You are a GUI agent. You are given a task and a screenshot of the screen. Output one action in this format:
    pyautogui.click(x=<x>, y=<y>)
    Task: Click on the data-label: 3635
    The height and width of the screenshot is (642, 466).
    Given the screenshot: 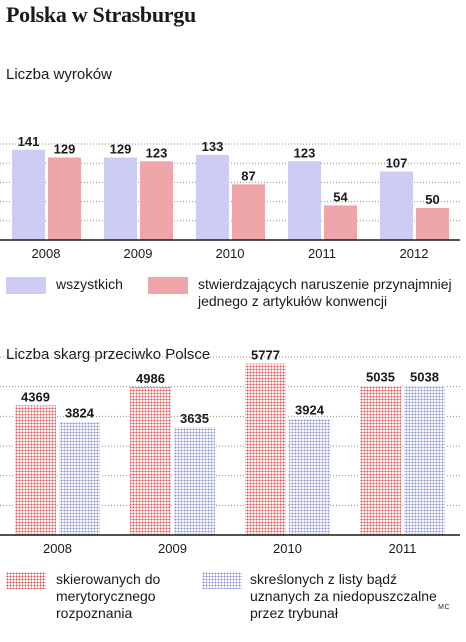 What is the action you would take?
    pyautogui.click(x=194, y=418)
    